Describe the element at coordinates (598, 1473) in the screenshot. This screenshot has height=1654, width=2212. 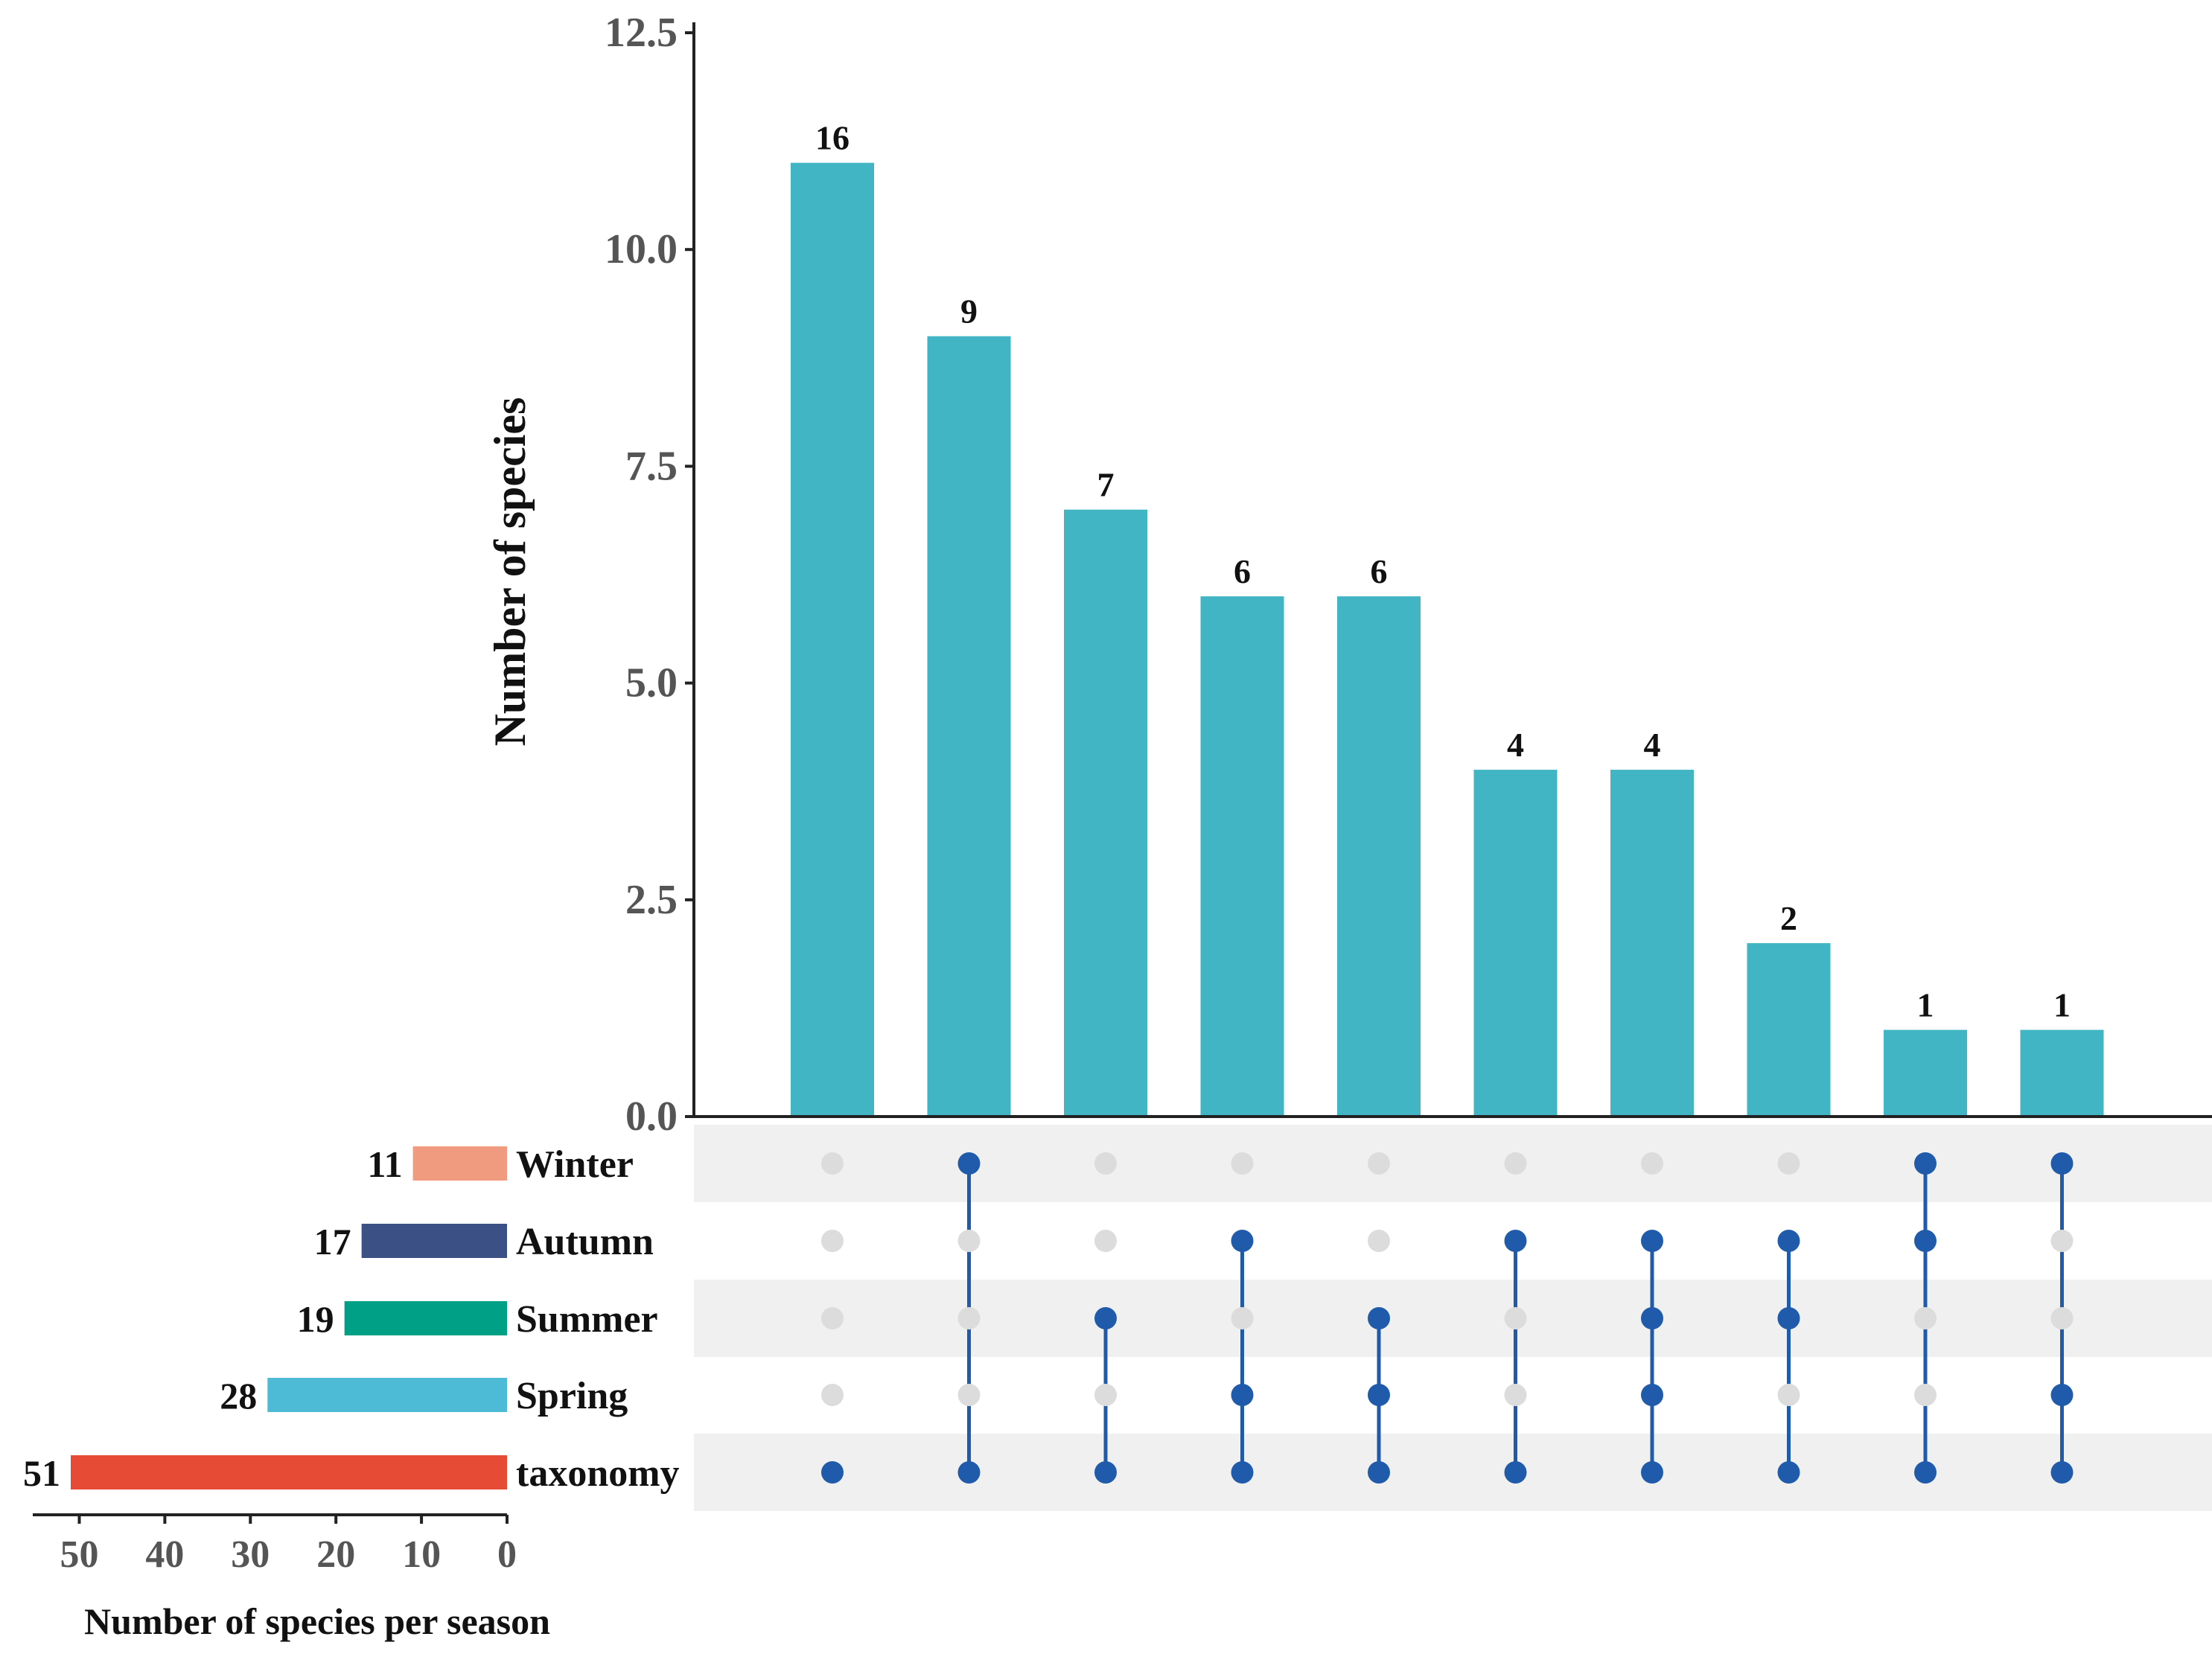
I see `set-name-label: taxonomy` at that location.